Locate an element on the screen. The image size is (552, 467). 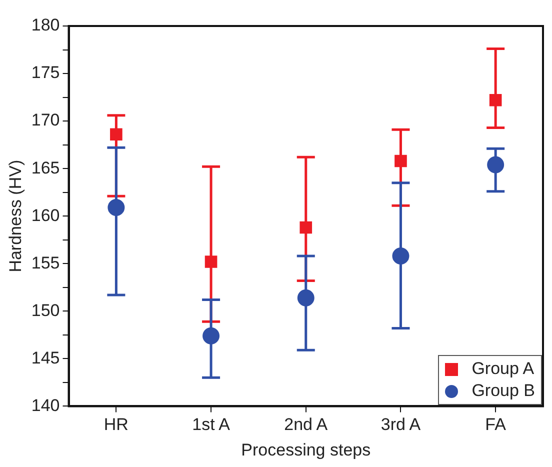
y-tick-label: 155 is located at coordinates (45, 262).